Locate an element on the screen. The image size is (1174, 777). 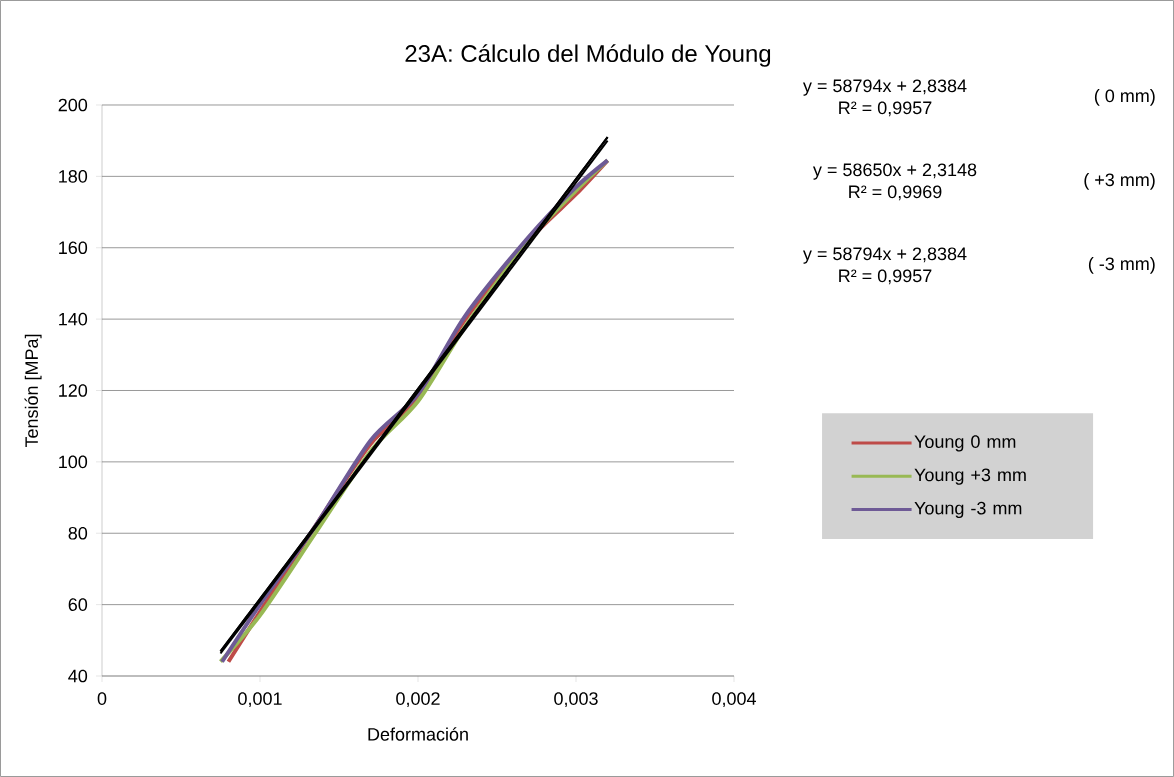
y-tick-label: 180 is located at coordinates (73, 176).